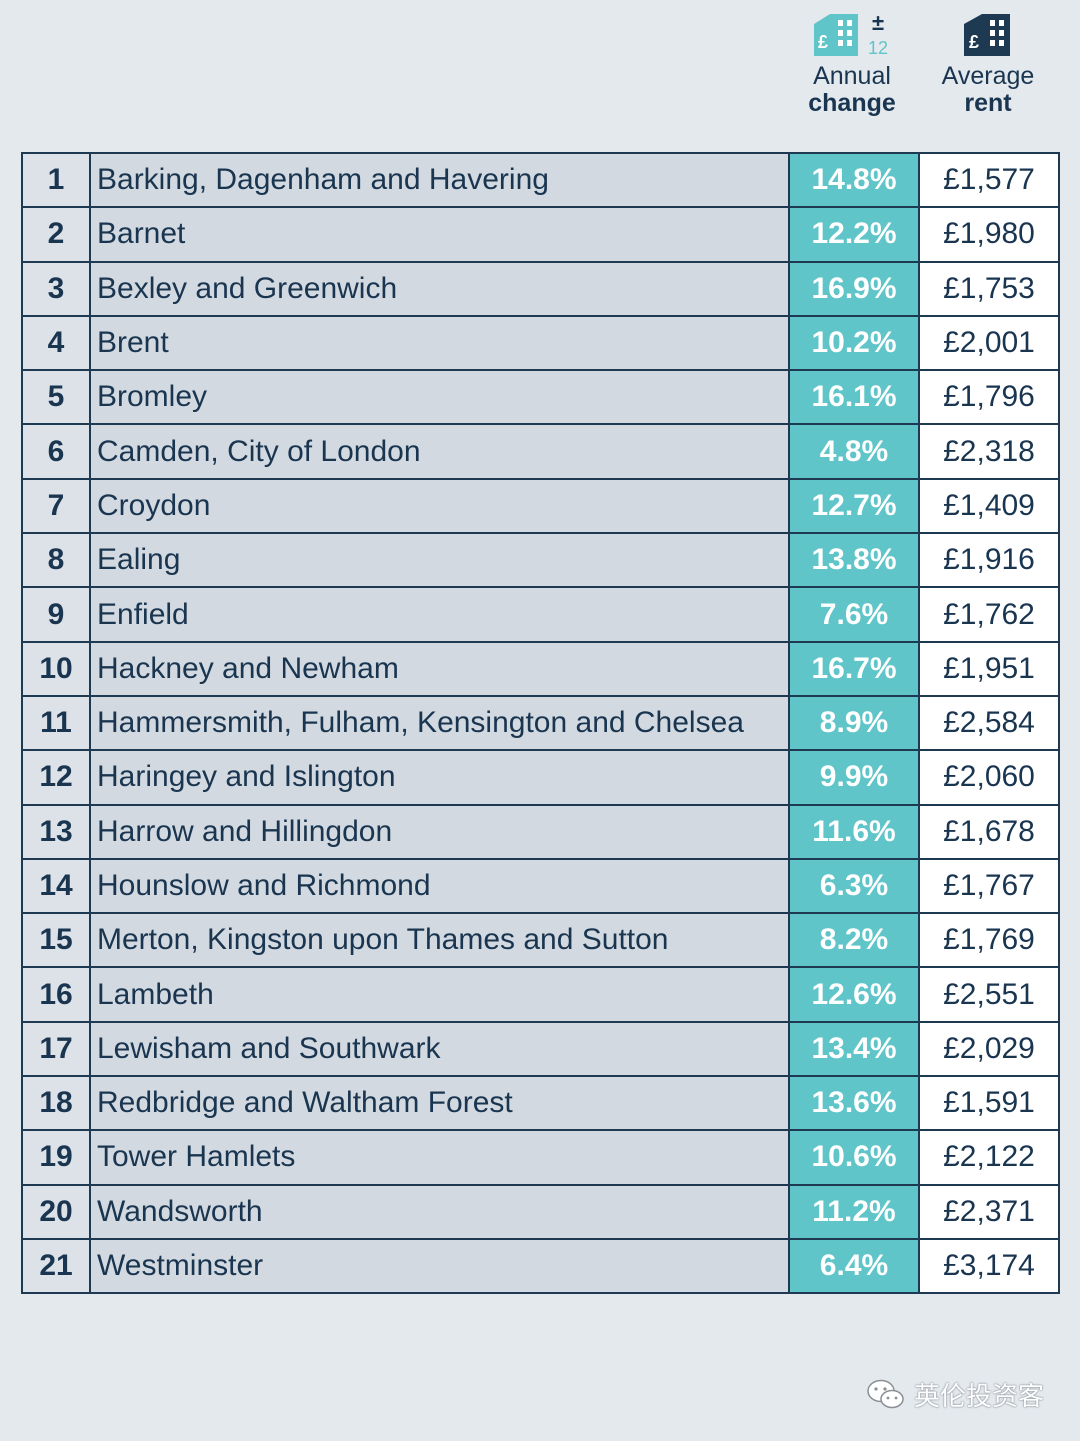 The image size is (1080, 1441). Describe the element at coordinates (439, 288) in the screenshot. I see `area-cell: Bexley and Greenwich` at that location.